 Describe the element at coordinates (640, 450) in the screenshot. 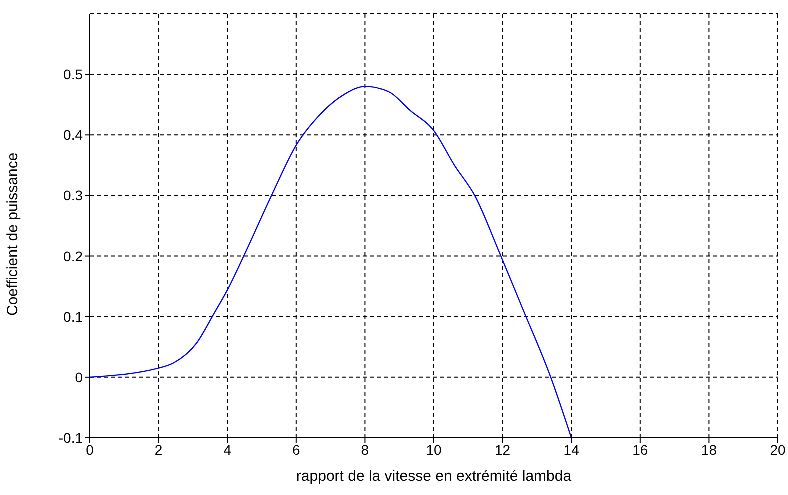

I see `x-tick-label: 16` at that location.